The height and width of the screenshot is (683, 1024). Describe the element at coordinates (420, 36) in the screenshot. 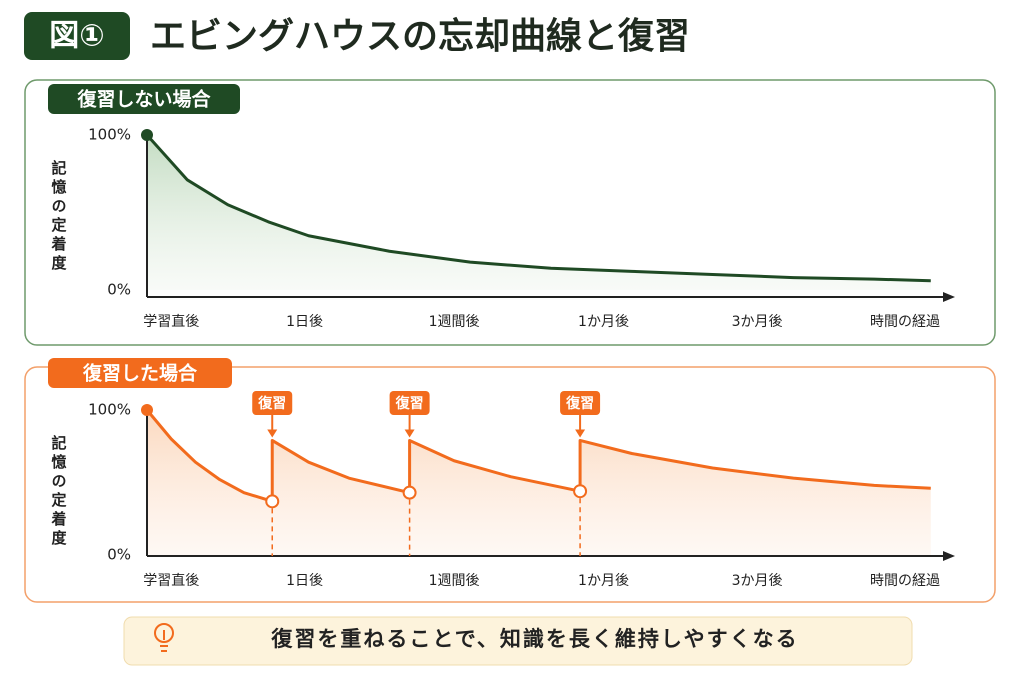

I see `title: エビングハウスの忘却曲線と復習` at that location.